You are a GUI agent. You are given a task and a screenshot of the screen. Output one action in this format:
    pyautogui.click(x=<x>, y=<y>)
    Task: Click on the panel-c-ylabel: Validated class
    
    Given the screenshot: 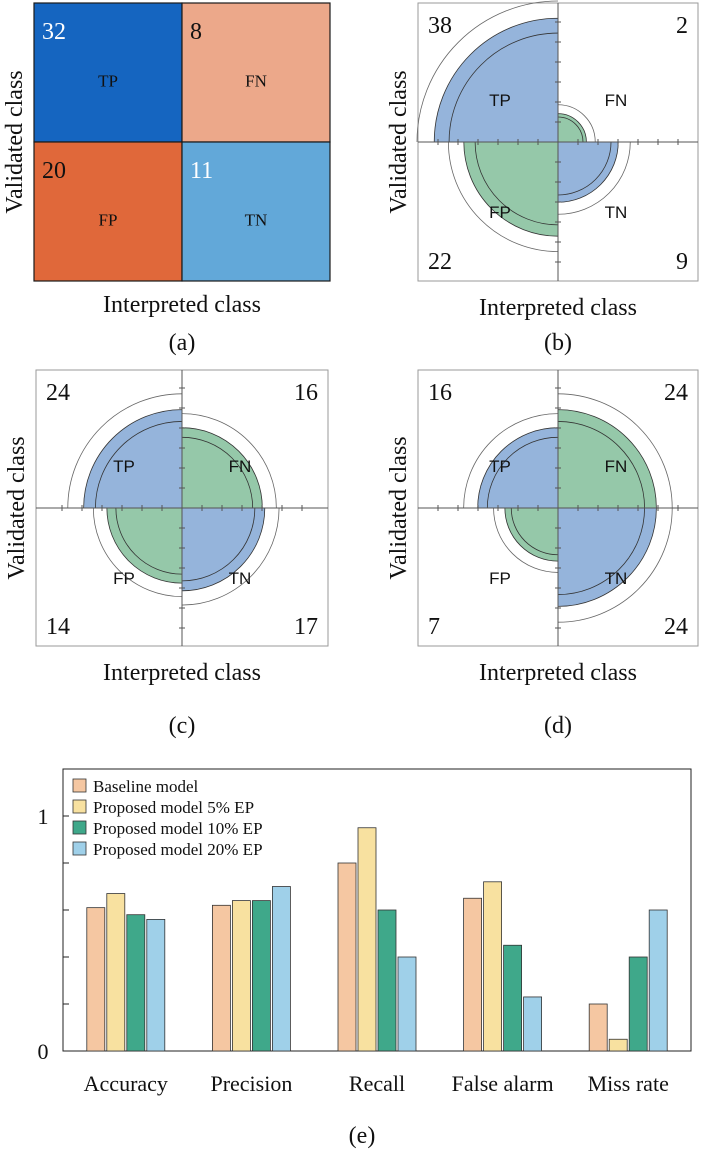 What is the action you would take?
    pyautogui.click(x=17, y=507)
    